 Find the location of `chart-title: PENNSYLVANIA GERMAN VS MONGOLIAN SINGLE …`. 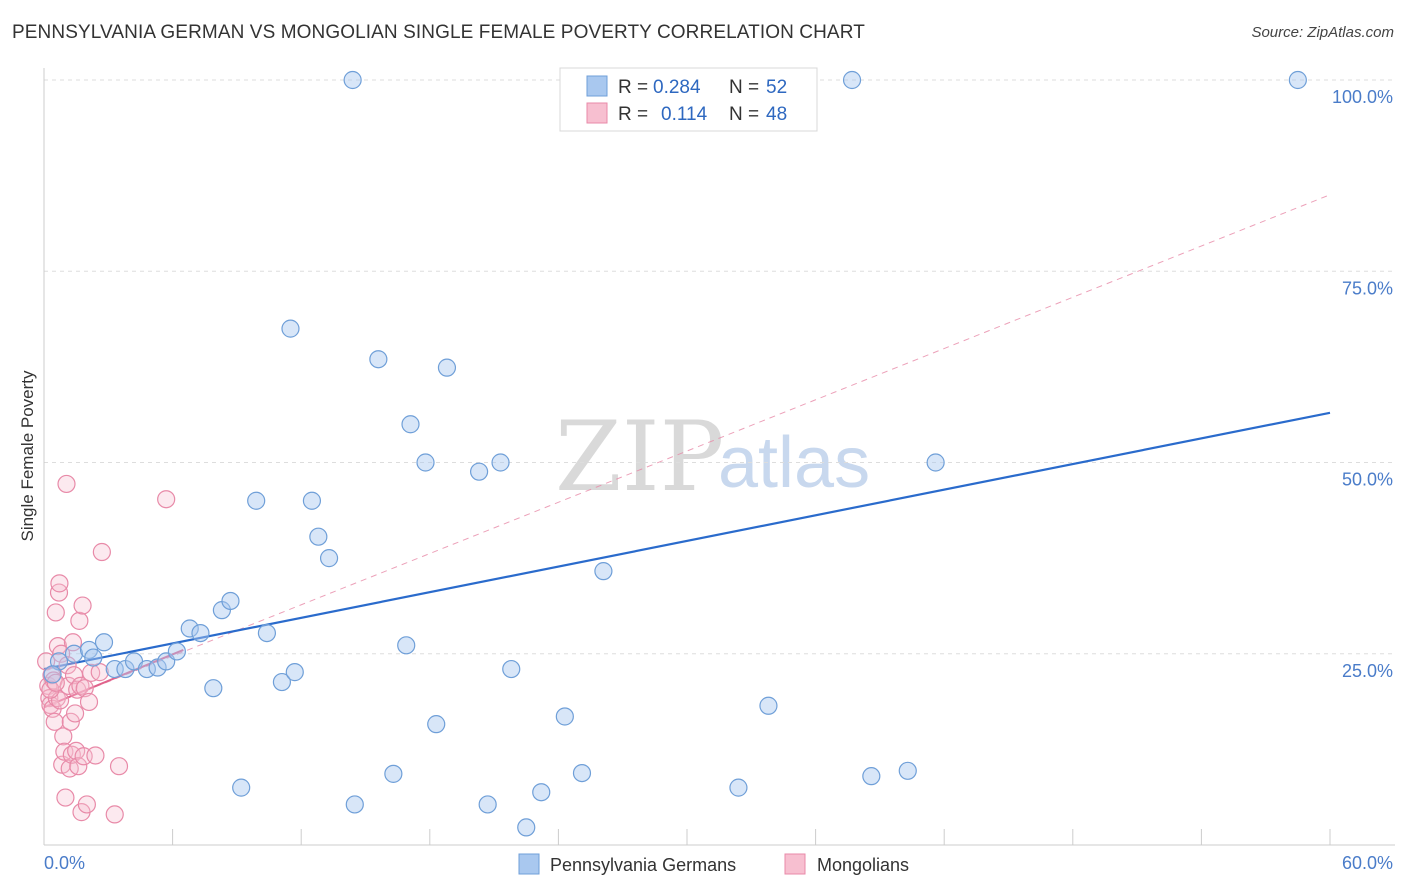

chart-title: PENNSYLVANIA GERMAN VS MONGOLIAN SINGLE … is located at coordinates (438, 32).